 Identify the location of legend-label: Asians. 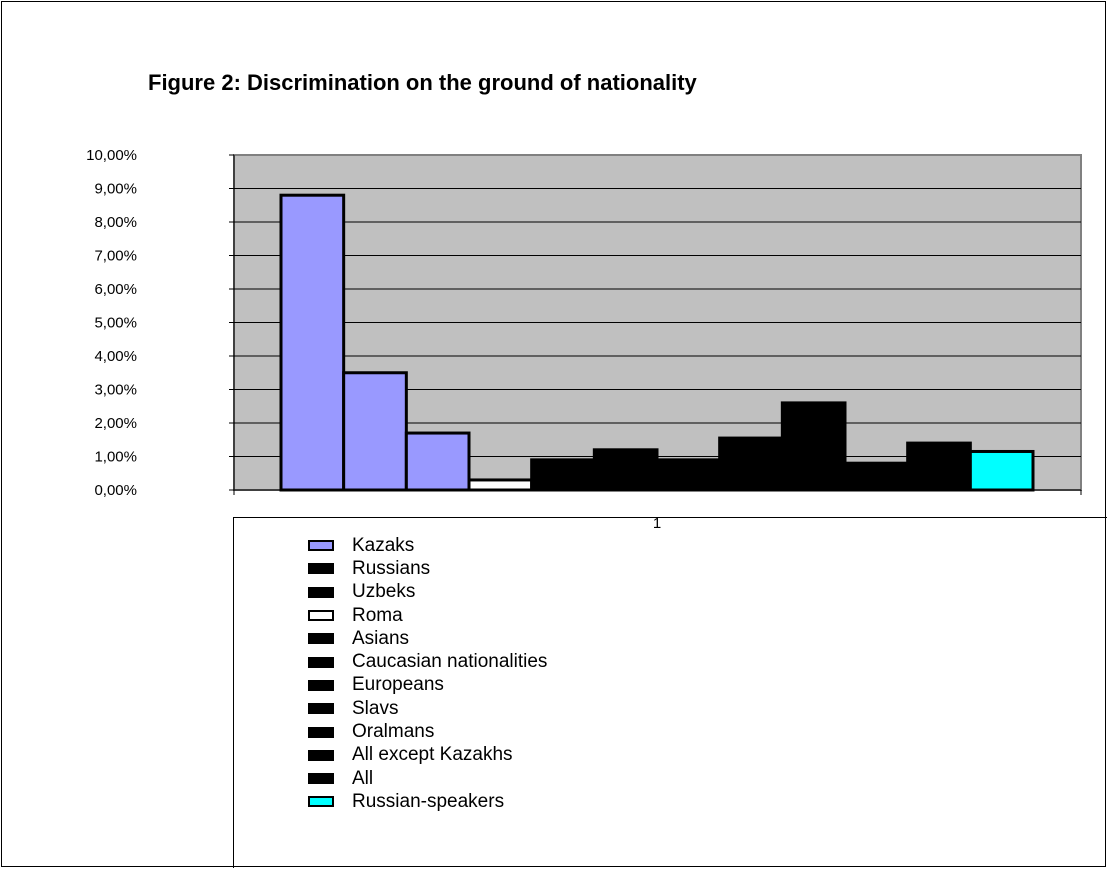
(381, 638).